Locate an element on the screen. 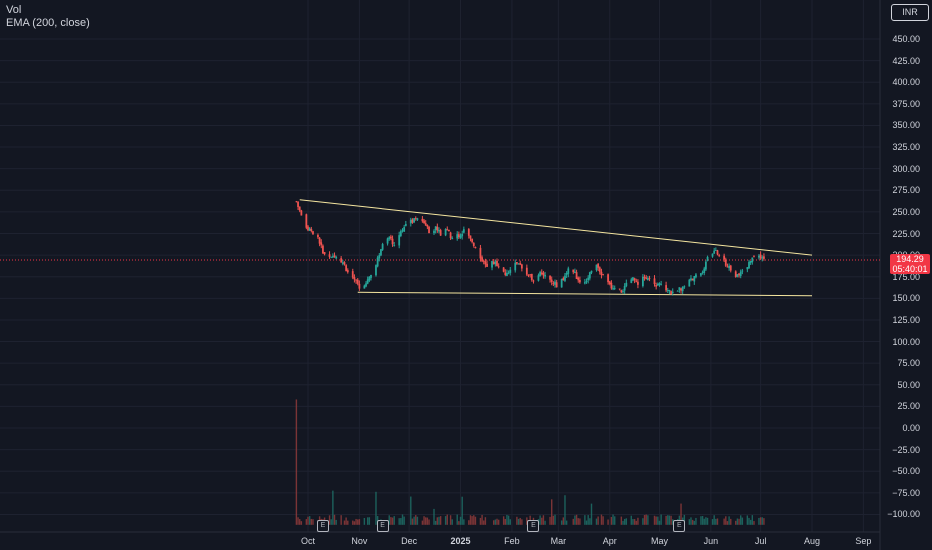 Image resolution: width=932 pixels, height=550 pixels. y-tick-label: 250.00 is located at coordinates (906, 211).